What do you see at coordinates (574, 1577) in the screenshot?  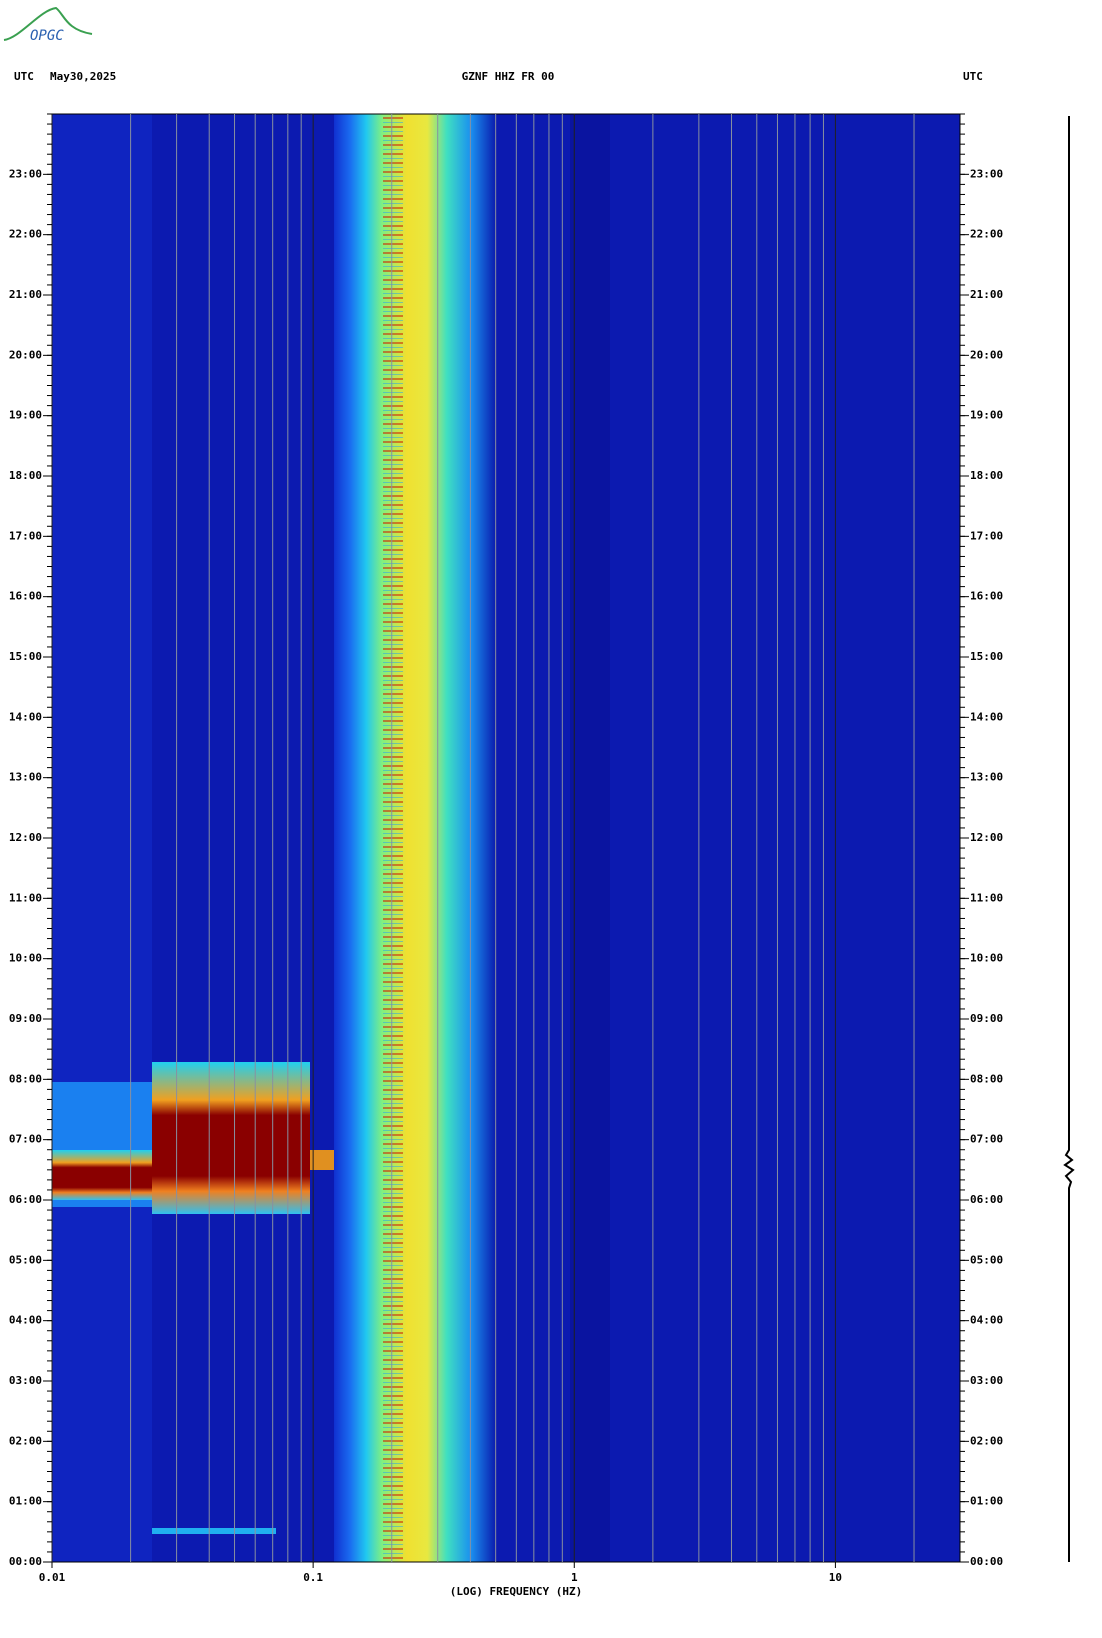 I see `x-tick-label: 1` at bounding box center [574, 1577].